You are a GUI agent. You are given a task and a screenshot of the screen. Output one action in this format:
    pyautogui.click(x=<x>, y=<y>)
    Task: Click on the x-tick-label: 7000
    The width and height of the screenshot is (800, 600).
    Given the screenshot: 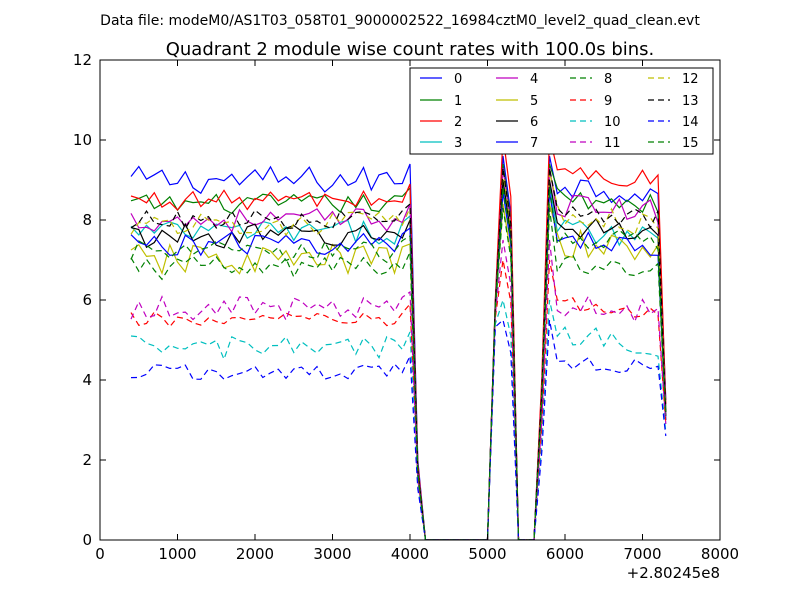 What is the action you would take?
    pyautogui.click(x=642, y=554)
    